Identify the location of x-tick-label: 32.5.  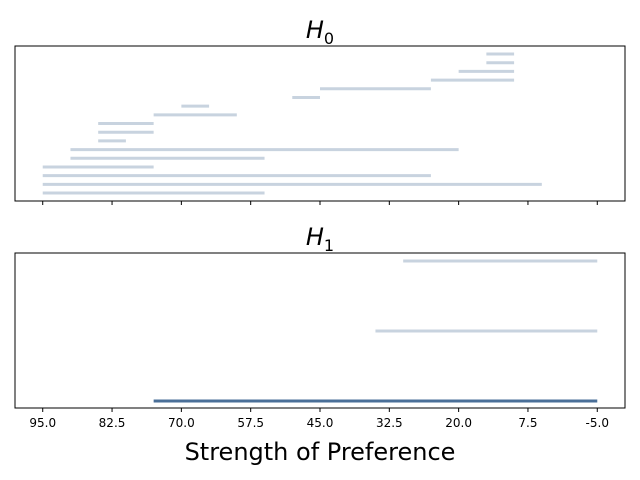
(389, 423).